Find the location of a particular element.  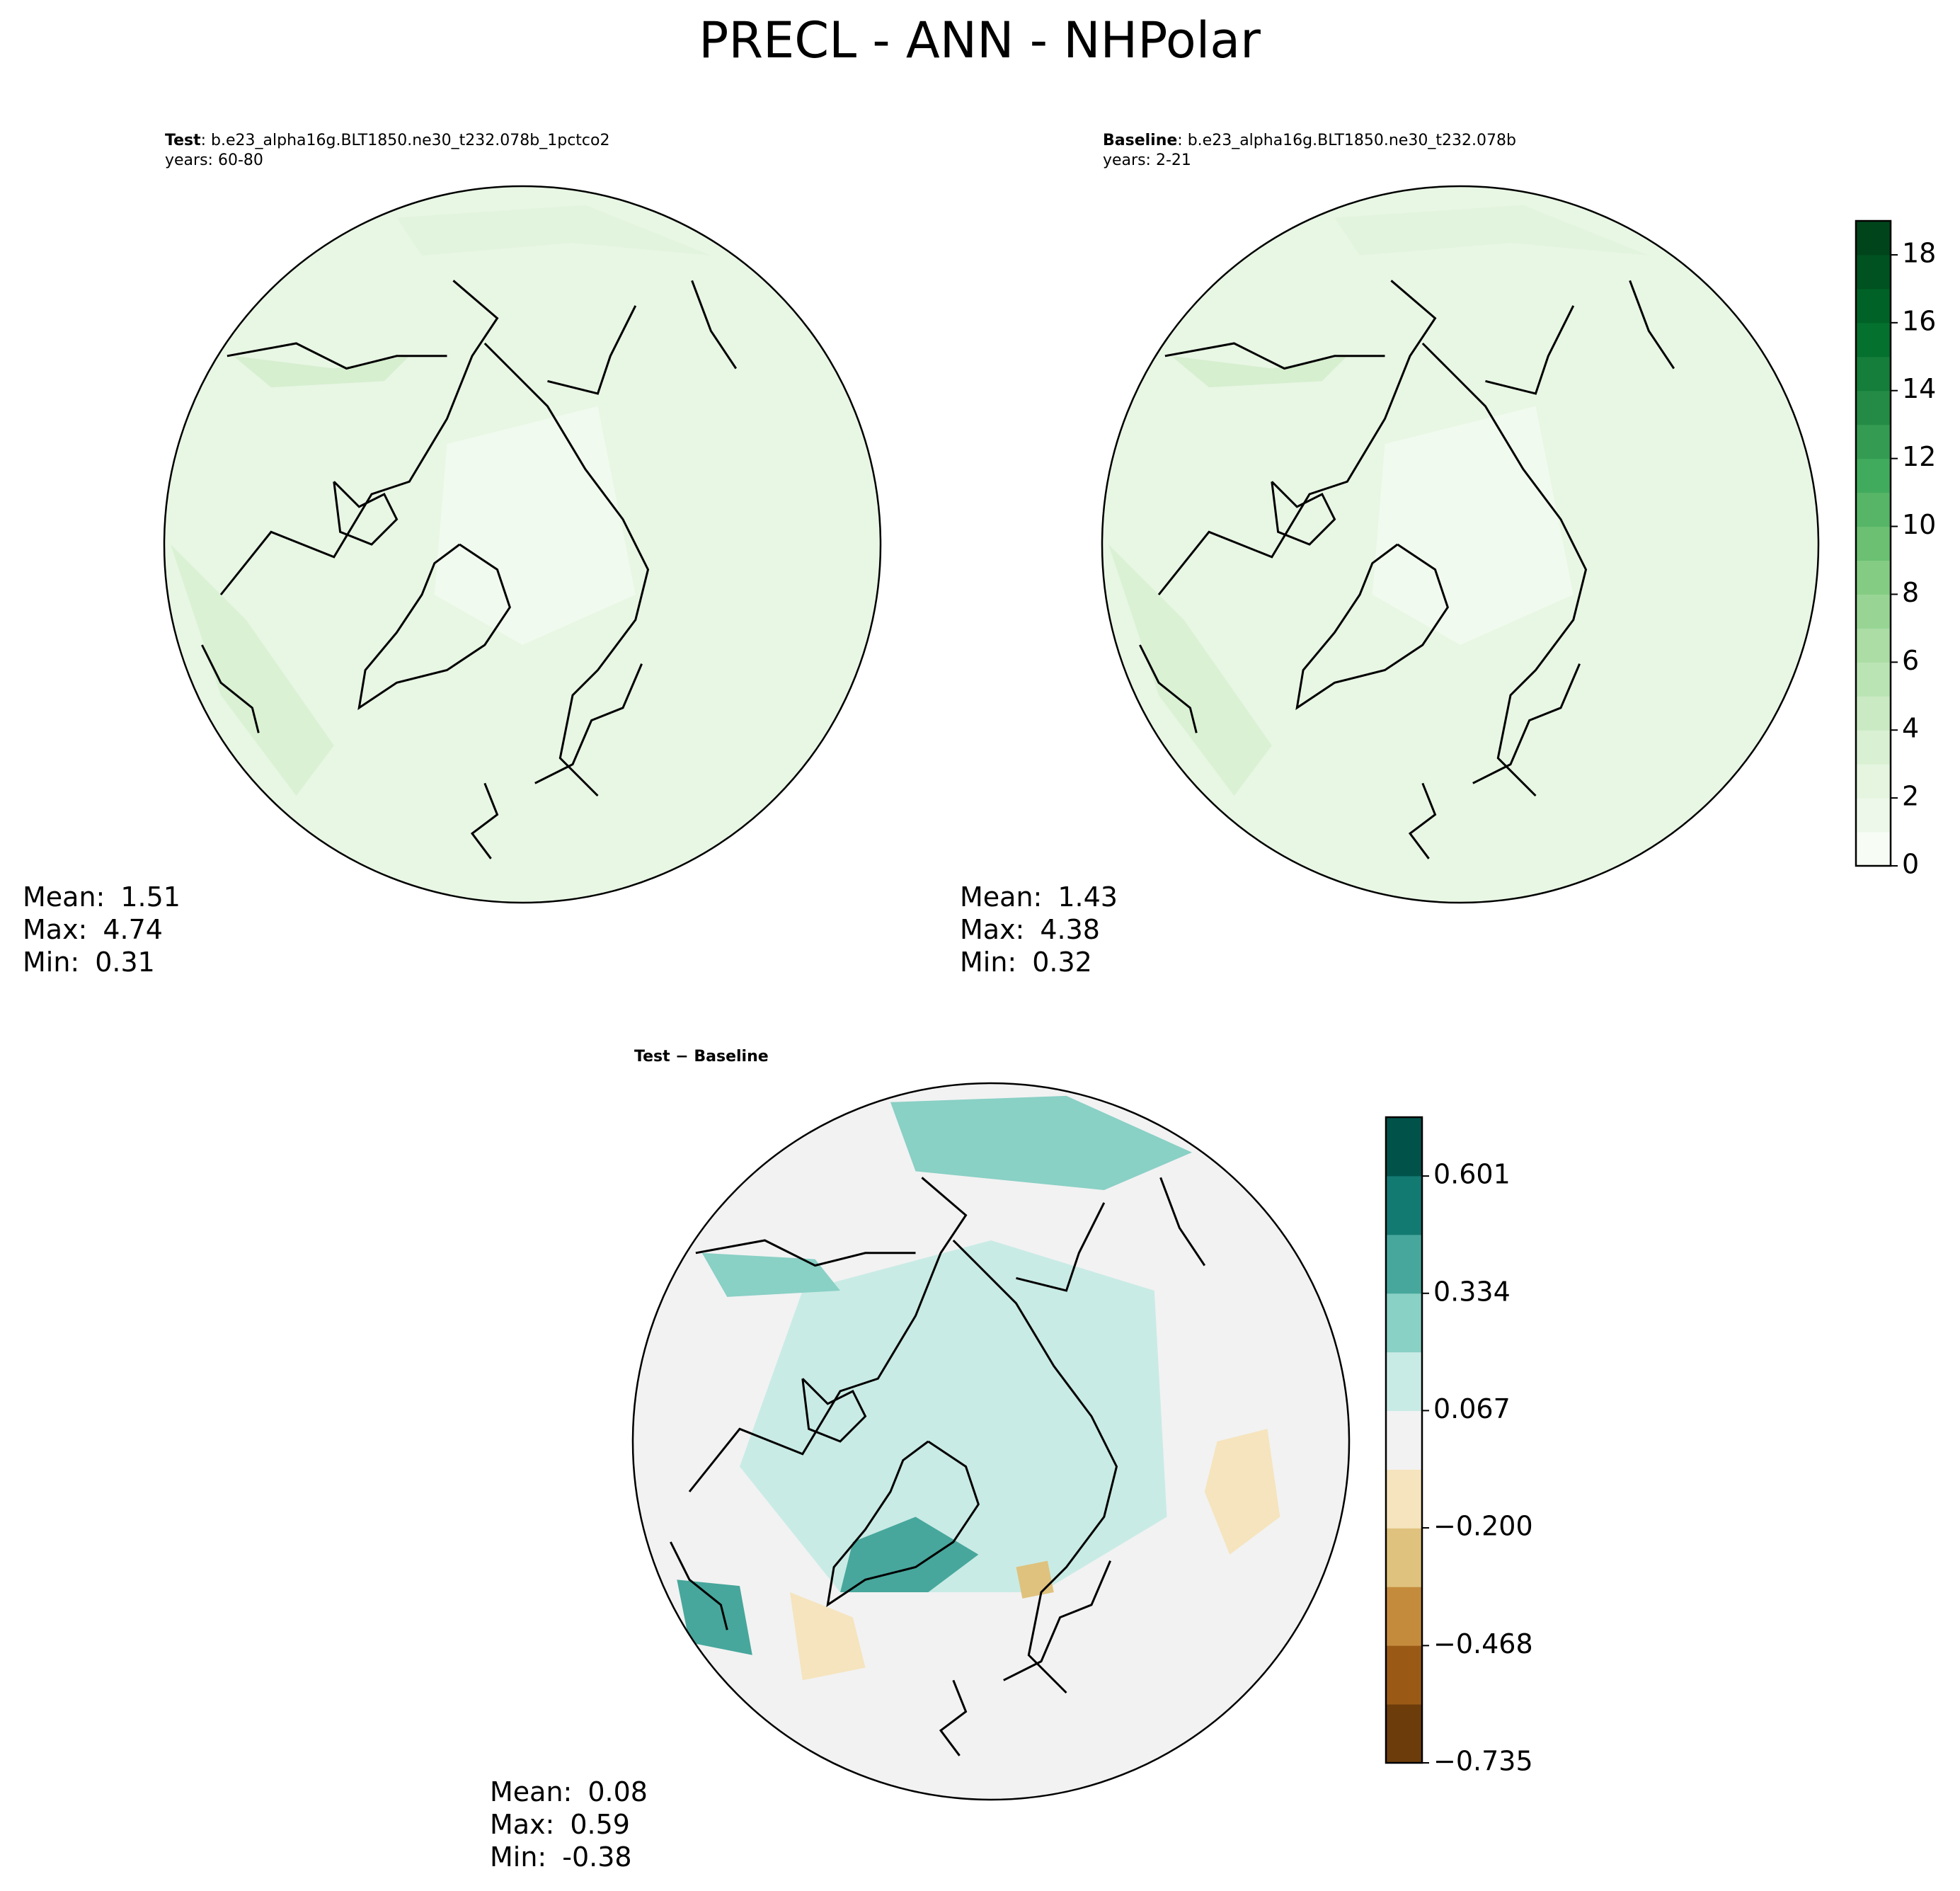

stat-line: Max: 0.59 is located at coordinates (560, 1824).